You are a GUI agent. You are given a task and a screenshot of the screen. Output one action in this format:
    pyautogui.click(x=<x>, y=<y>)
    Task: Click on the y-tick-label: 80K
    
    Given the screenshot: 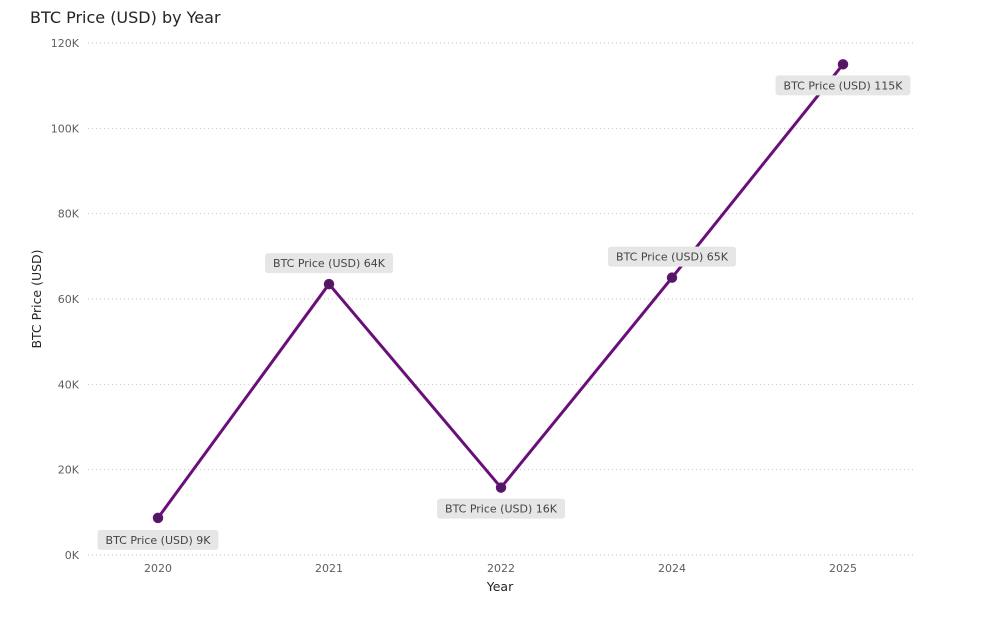 What is the action you would take?
    pyautogui.click(x=69, y=214)
    